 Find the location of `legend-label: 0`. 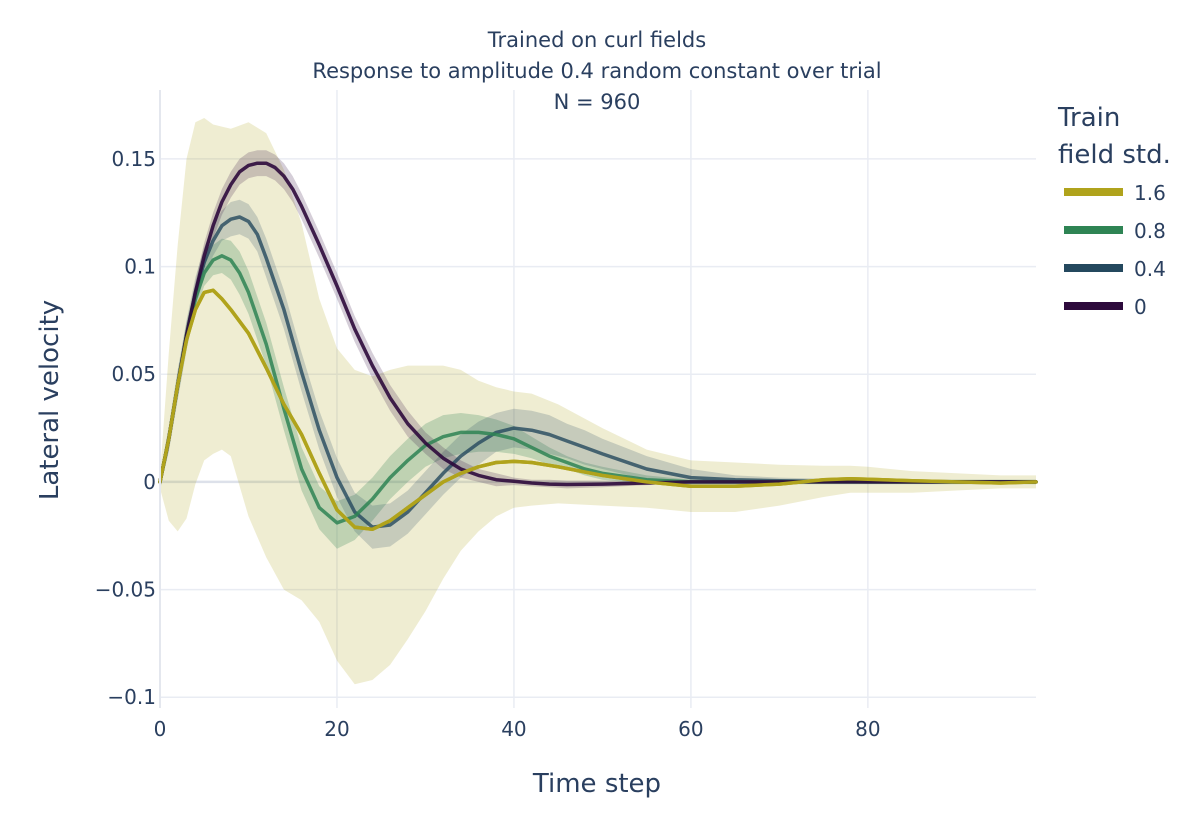

legend-label: 0 is located at coordinates (1140, 307).